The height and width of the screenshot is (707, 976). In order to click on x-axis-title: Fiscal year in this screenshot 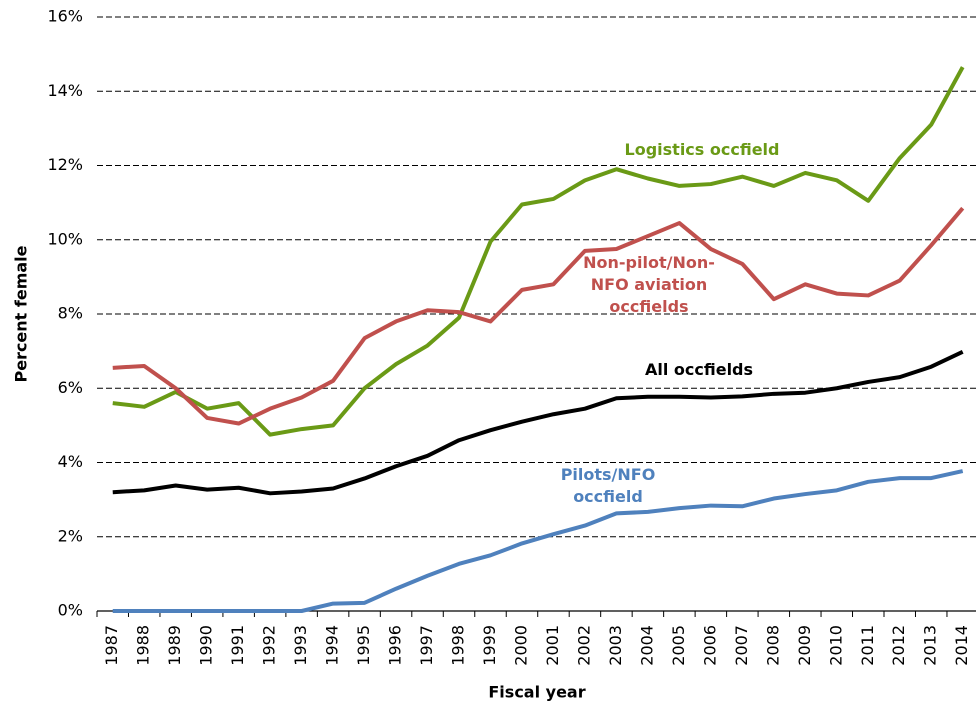, I will do `click(536, 692)`.